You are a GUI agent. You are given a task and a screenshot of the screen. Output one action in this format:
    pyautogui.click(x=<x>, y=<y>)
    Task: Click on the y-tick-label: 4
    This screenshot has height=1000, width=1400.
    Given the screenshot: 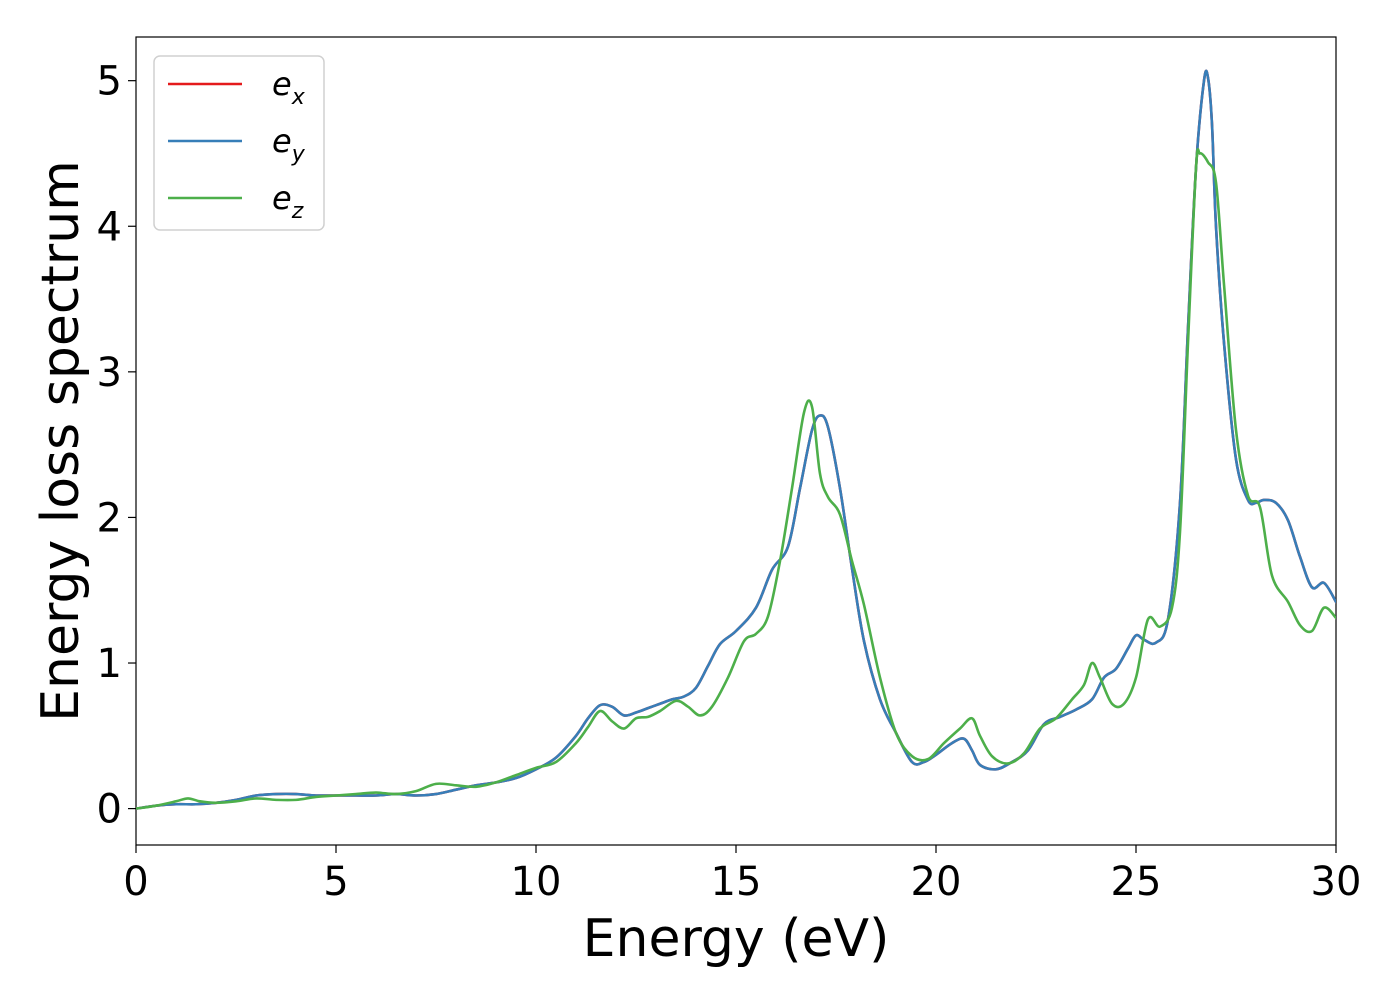 What is the action you would take?
    pyautogui.click(x=109, y=227)
    